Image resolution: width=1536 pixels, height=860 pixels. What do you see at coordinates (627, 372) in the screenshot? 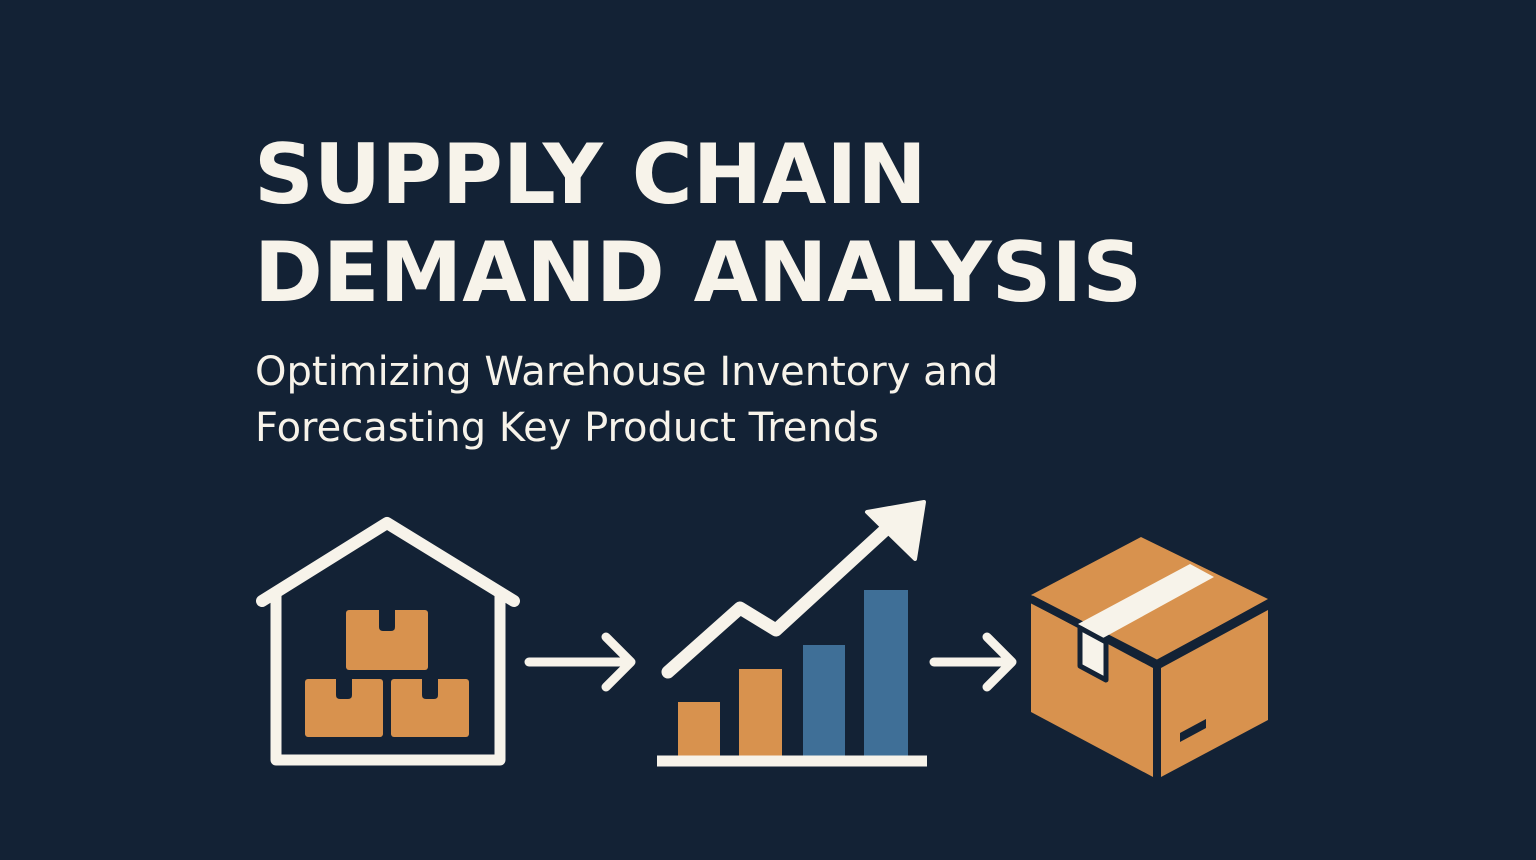
I see `subtitle-line-1: Optimizing Warehouse Inventory and` at bounding box center [627, 372].